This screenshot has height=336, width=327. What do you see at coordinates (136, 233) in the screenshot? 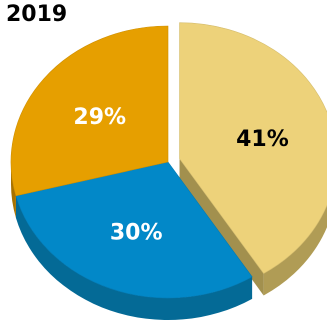
I see `slice-label-1: 30%` at bounding box center [136, 233].